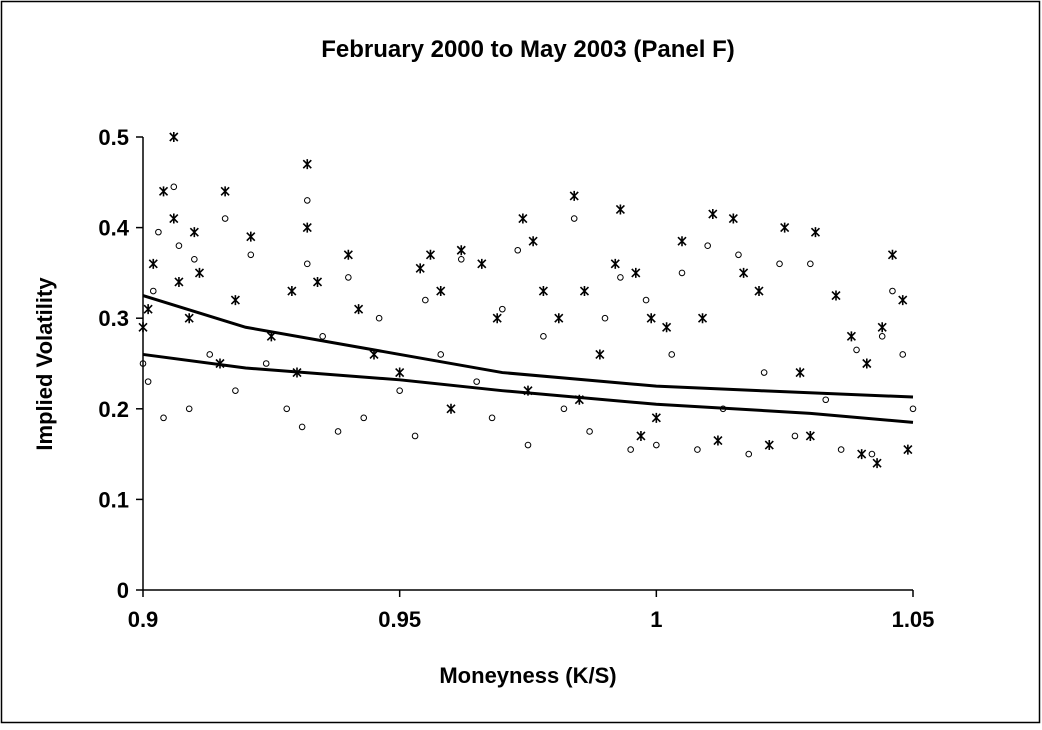 This screenshot has width=1042, height=730. What do you see at coordinates (913, 619) in the screenshot?
I see `x-tick-label: 1.05` at bounding box center [913, 619].